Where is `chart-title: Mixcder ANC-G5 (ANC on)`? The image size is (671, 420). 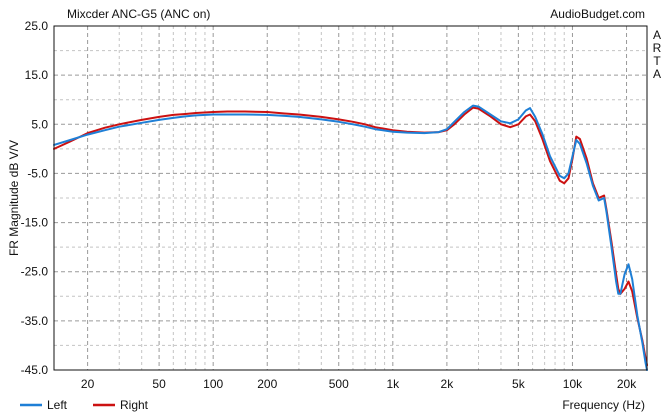 chart-title: Mixcder ANC-G5 (ANC on) is located at coordinates (138, 14).